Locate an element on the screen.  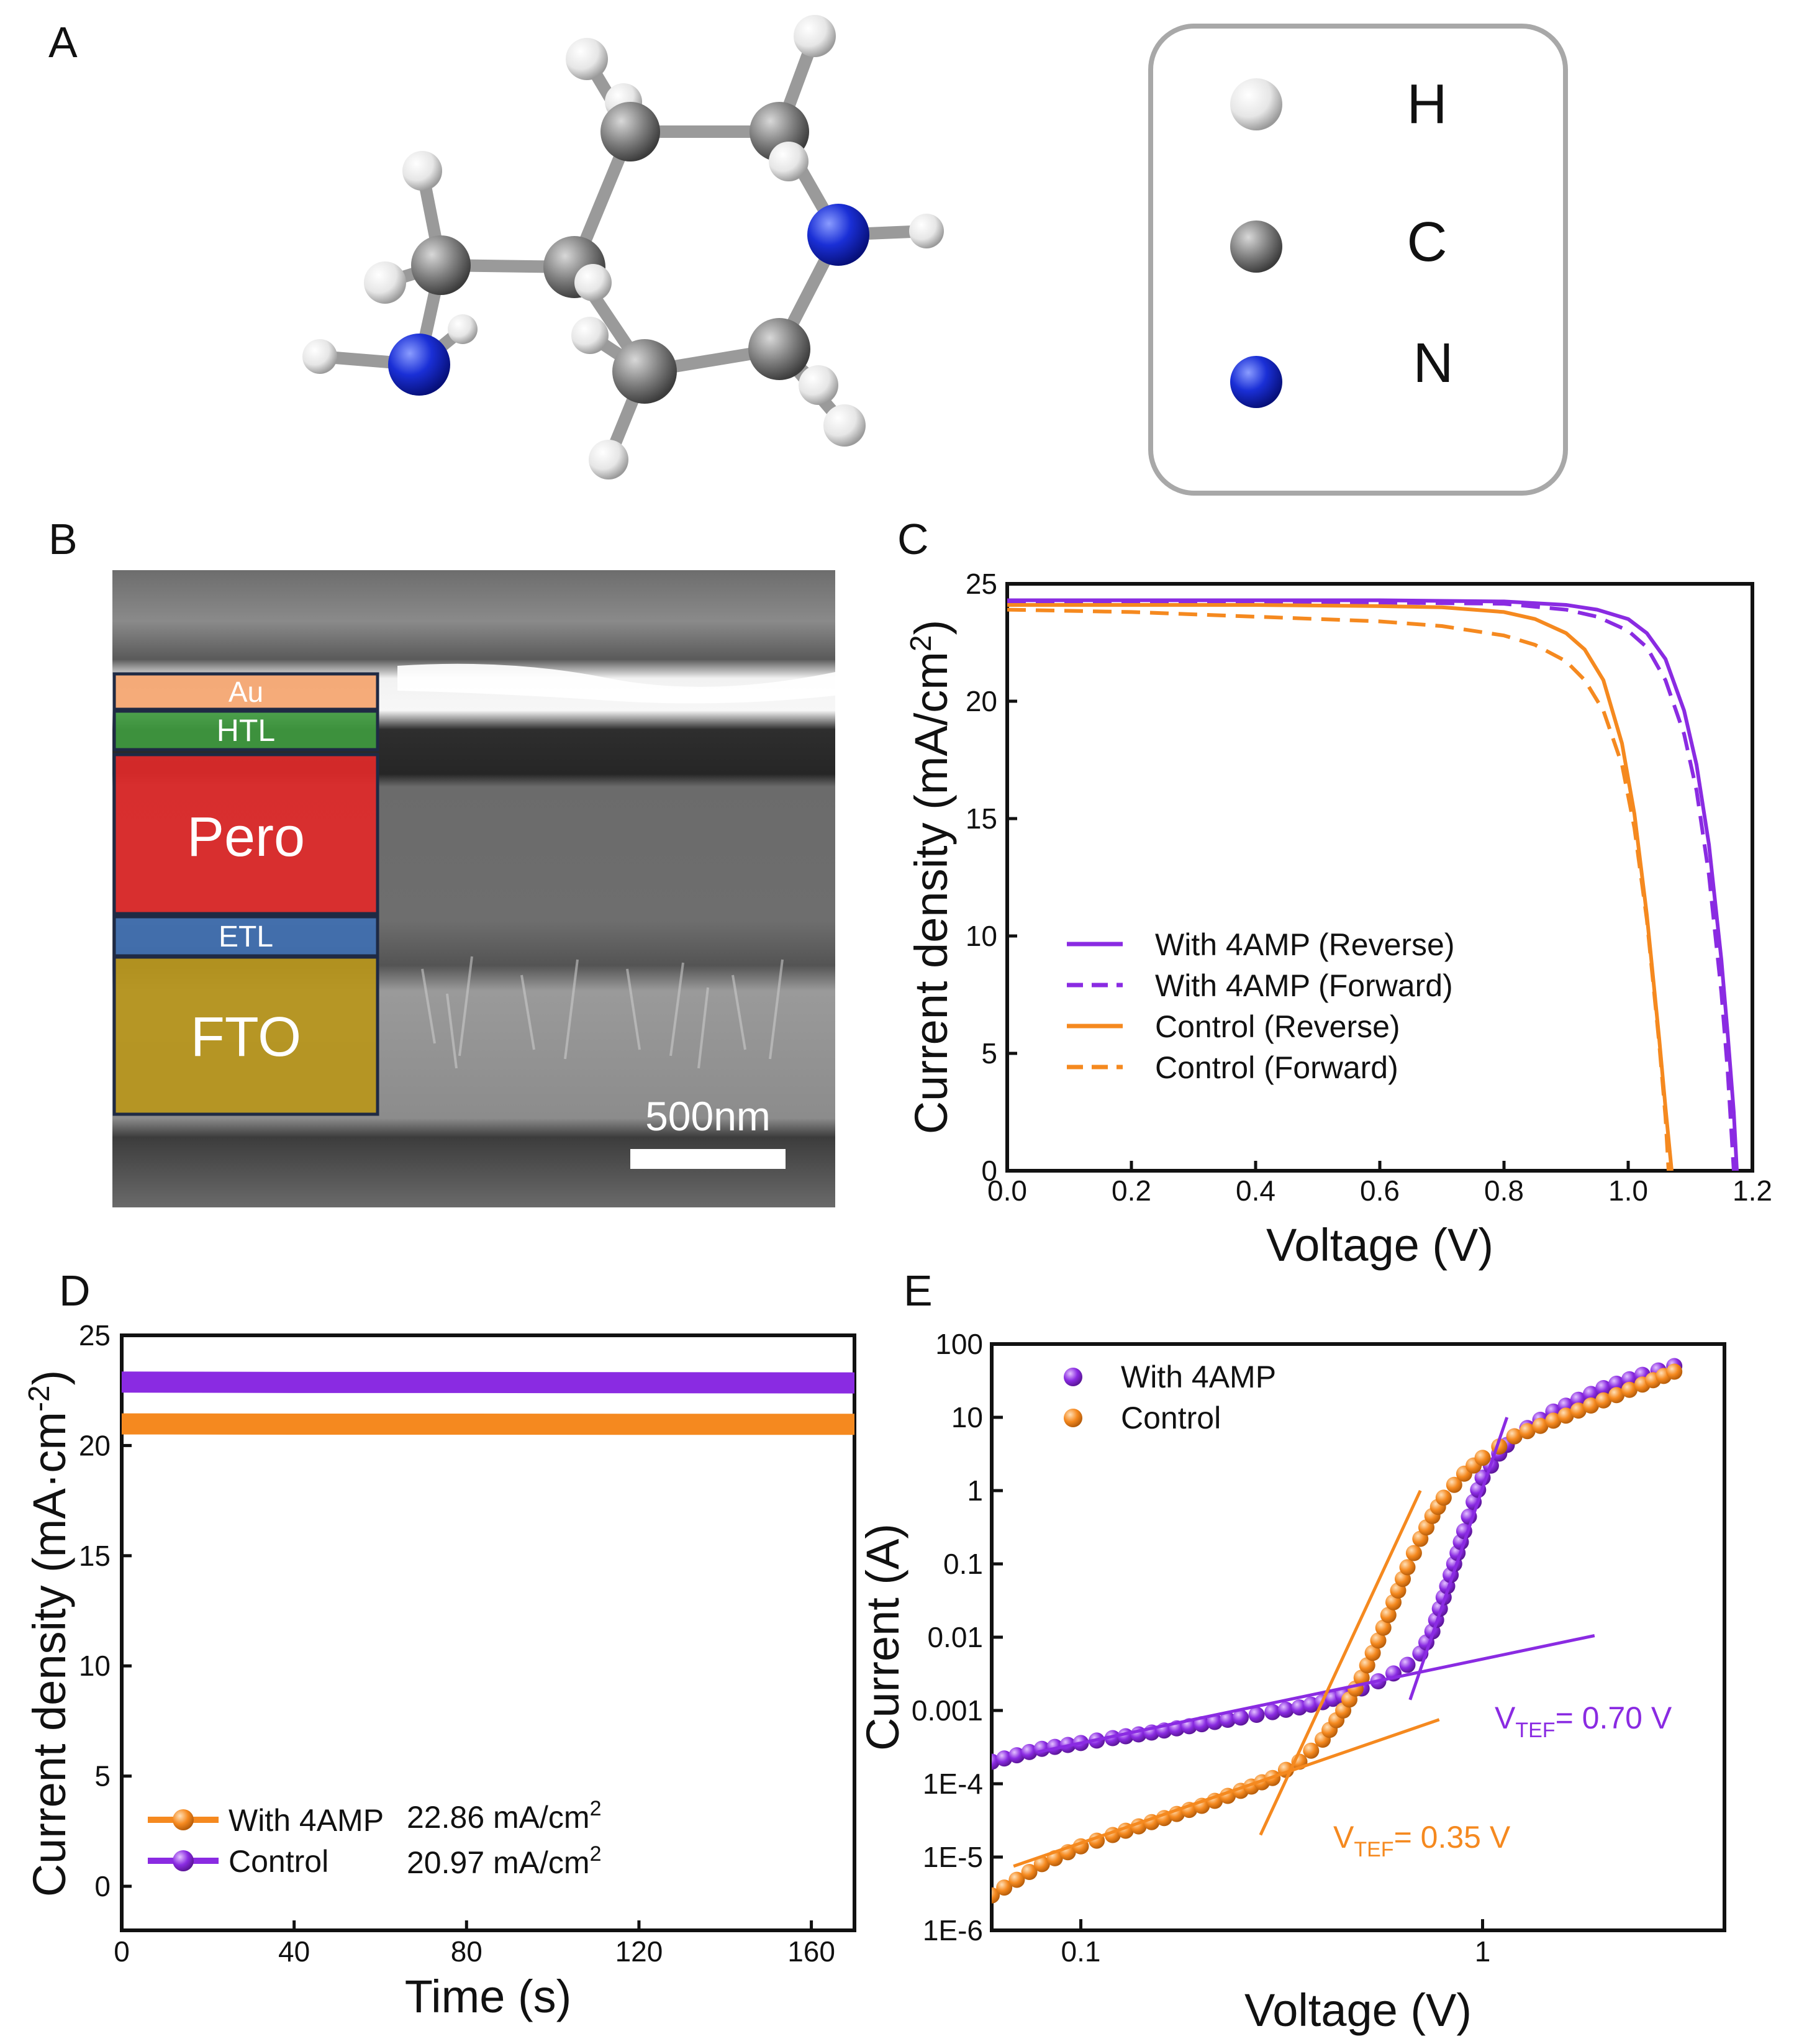
chart-e-ytick-label: 100 is located at coordinates (959, 1344).